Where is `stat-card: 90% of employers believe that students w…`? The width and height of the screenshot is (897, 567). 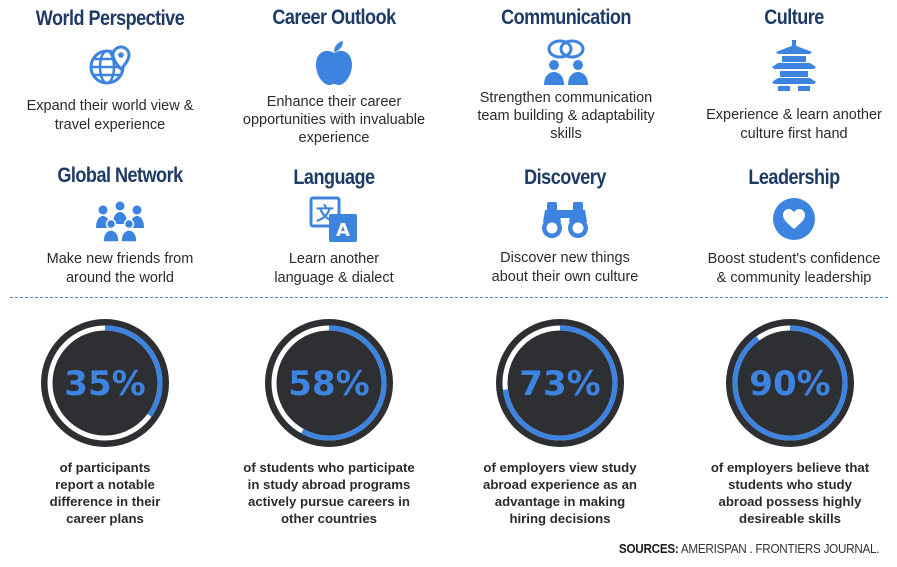 stat-card: 90% of employers believe that students w… is located at coordinates (788, 420).